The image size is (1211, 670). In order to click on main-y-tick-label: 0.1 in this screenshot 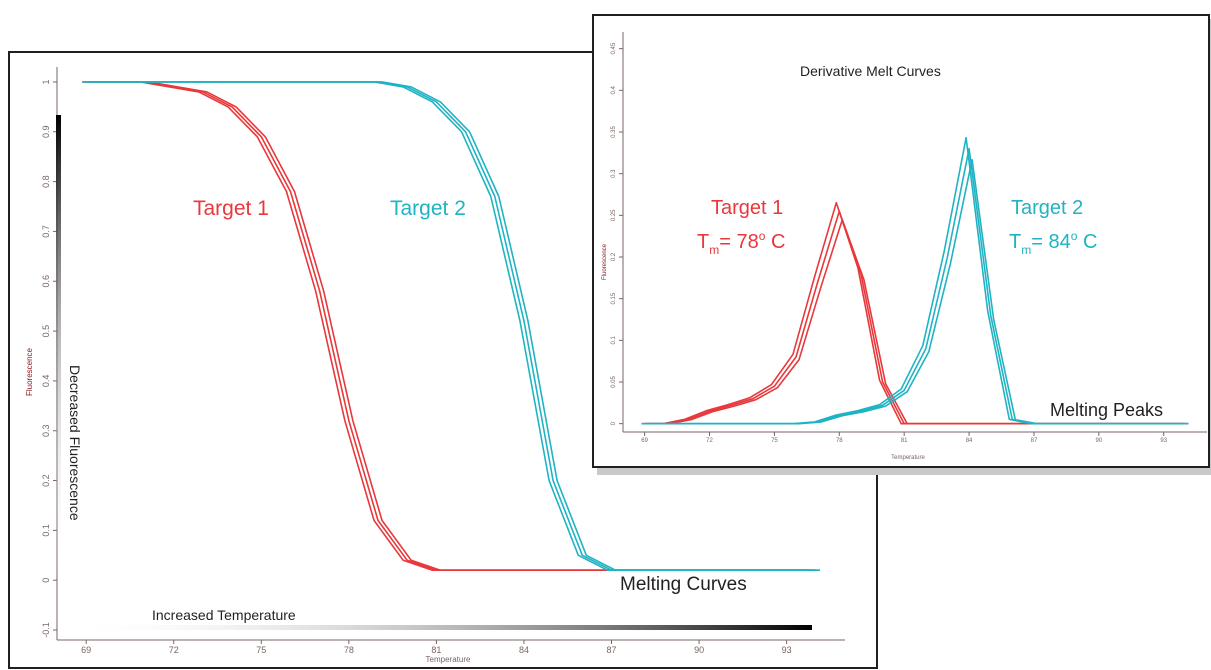, I will do `click(46, 530)`.